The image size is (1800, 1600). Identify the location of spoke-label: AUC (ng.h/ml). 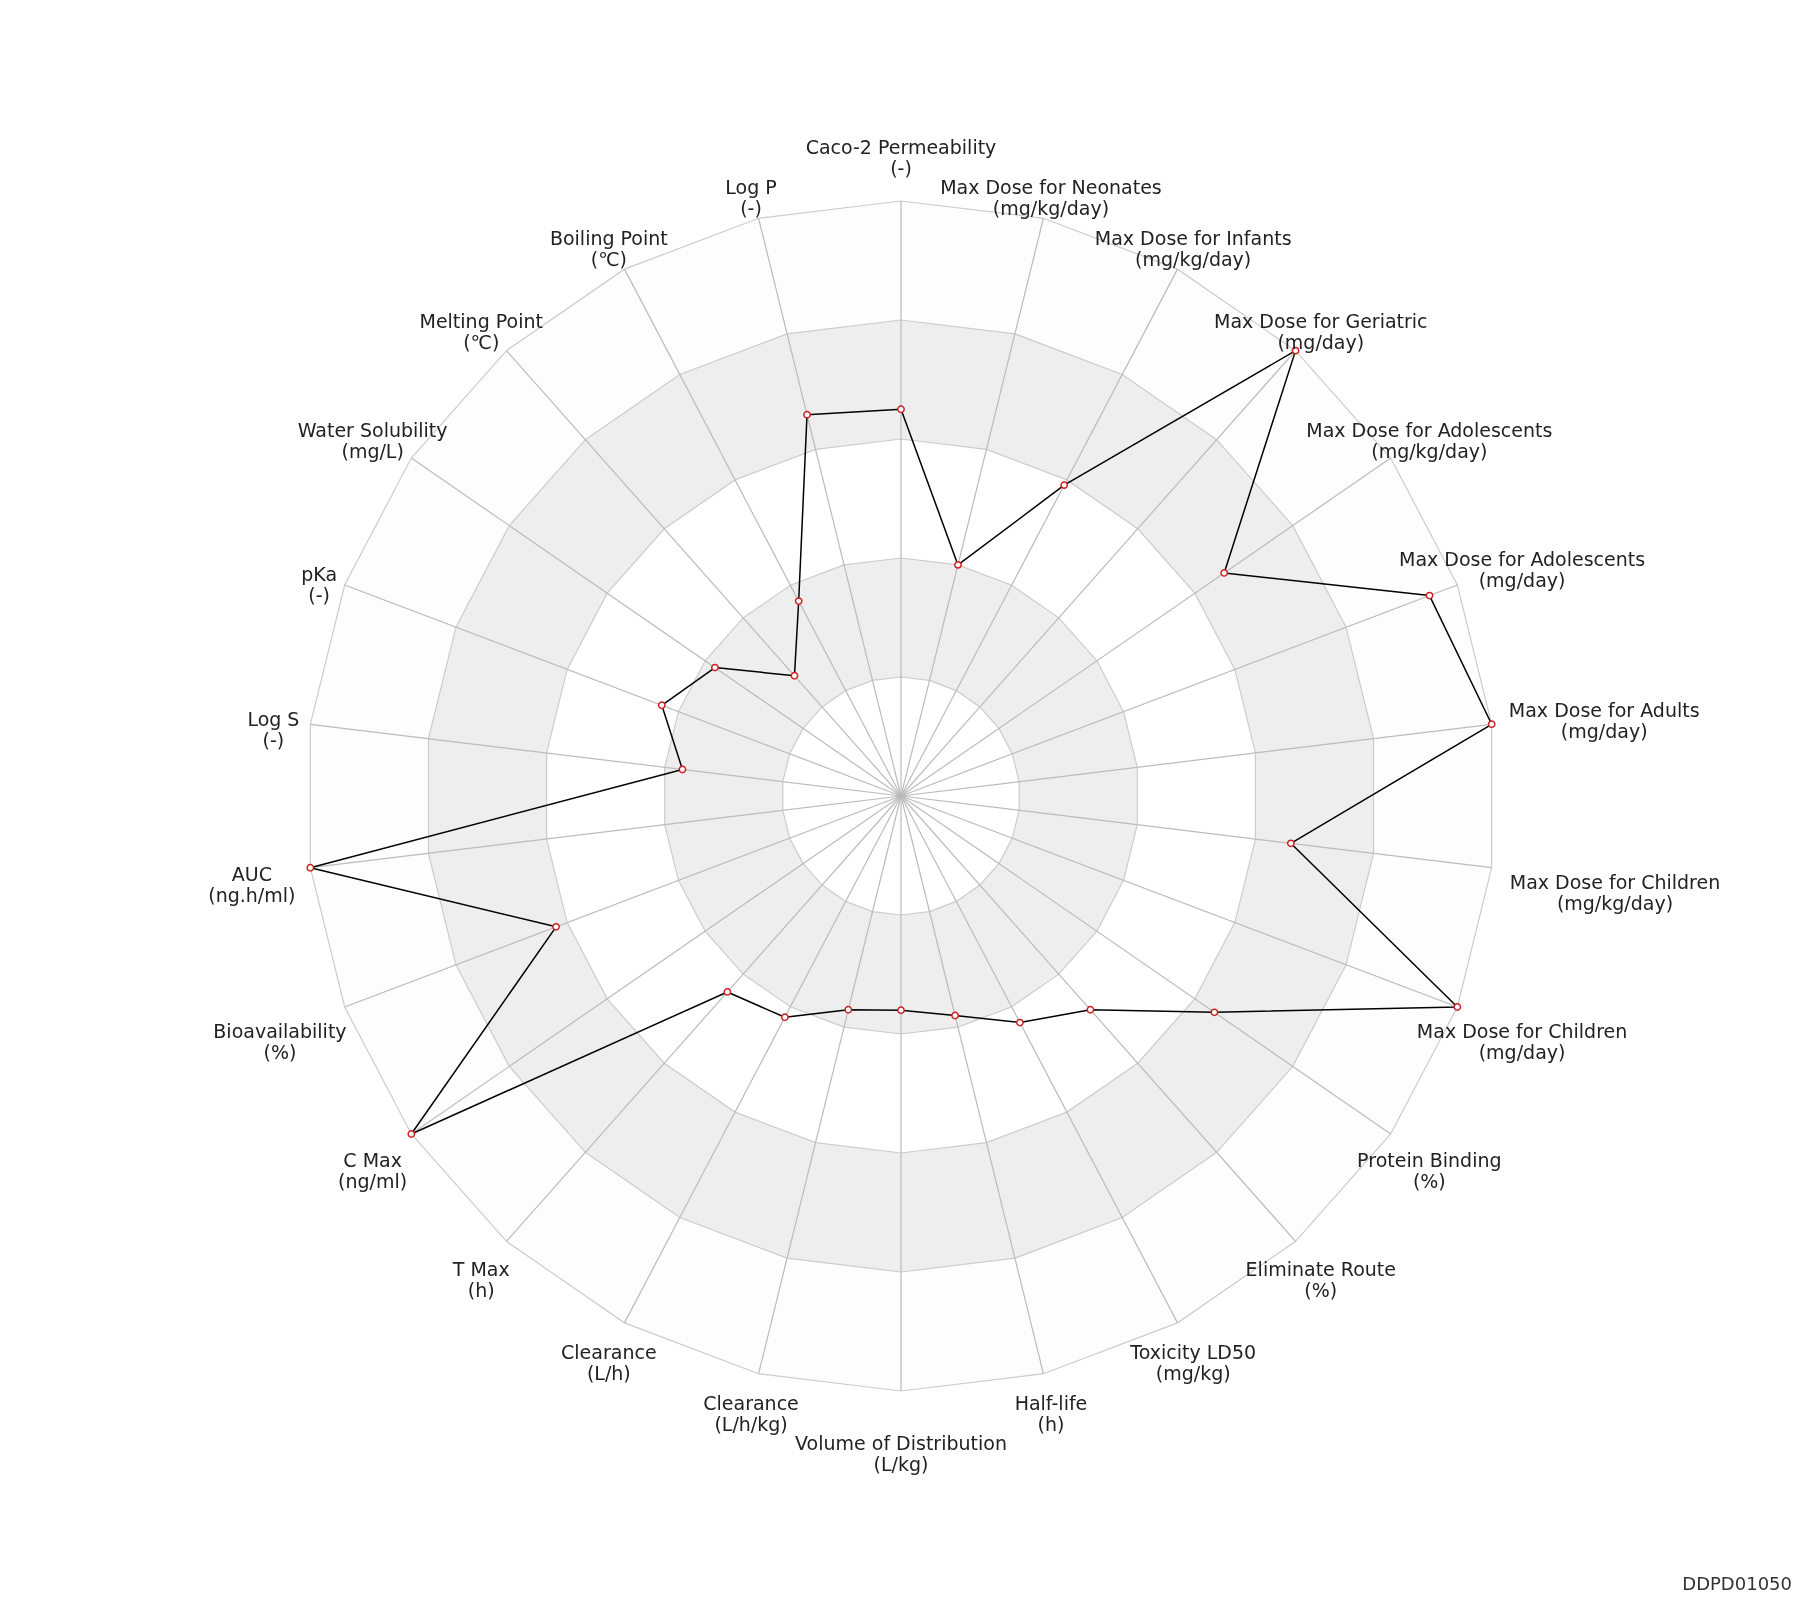
(252, 884).